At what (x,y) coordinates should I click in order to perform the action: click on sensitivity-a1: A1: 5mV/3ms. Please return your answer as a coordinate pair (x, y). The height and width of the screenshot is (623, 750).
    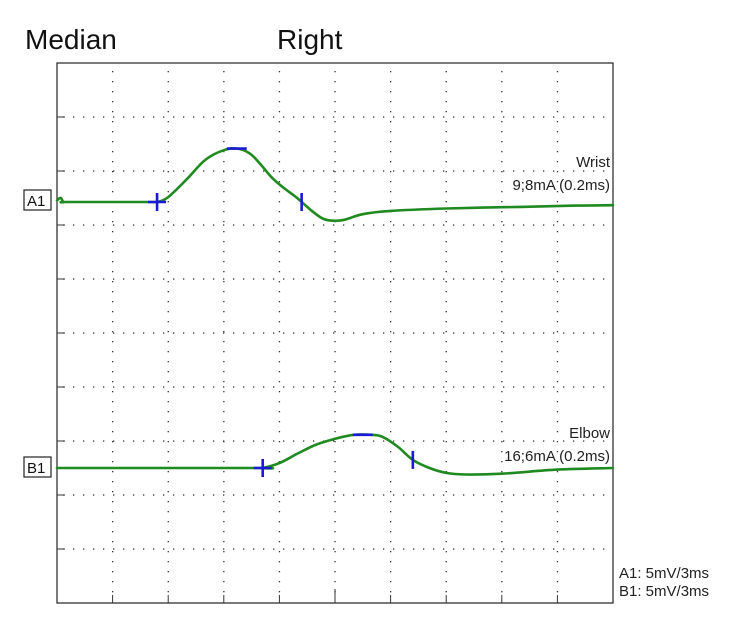
    Looking at the image, I should click on (664, 573).